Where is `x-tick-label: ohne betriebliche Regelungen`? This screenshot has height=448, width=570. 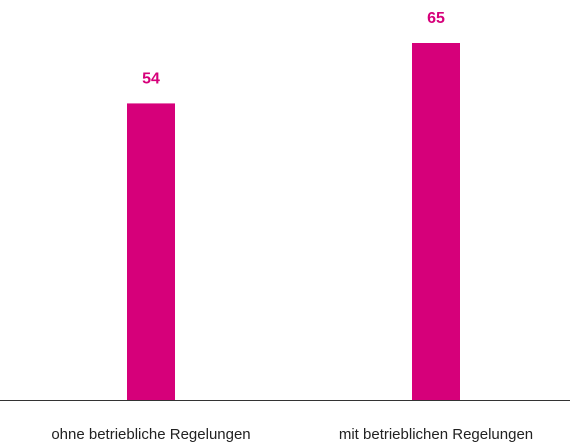
x-tick-label: ohne betriebliche Regelungen is located at coordinates (150, 434).